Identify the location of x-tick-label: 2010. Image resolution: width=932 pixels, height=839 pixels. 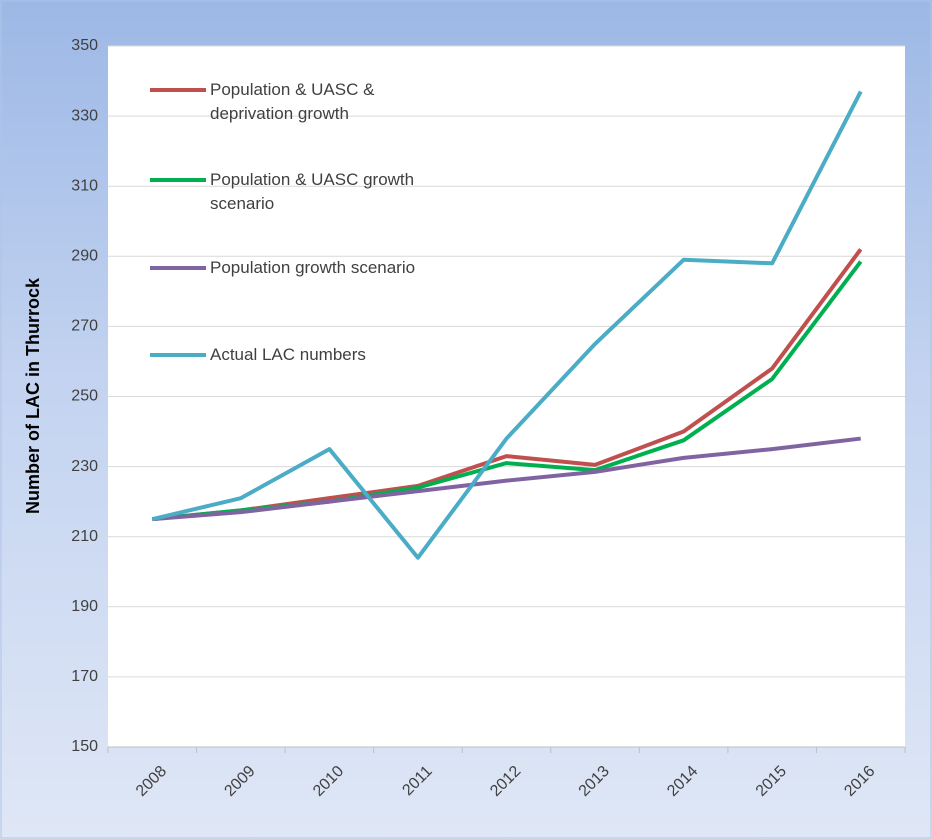
(328, 781).